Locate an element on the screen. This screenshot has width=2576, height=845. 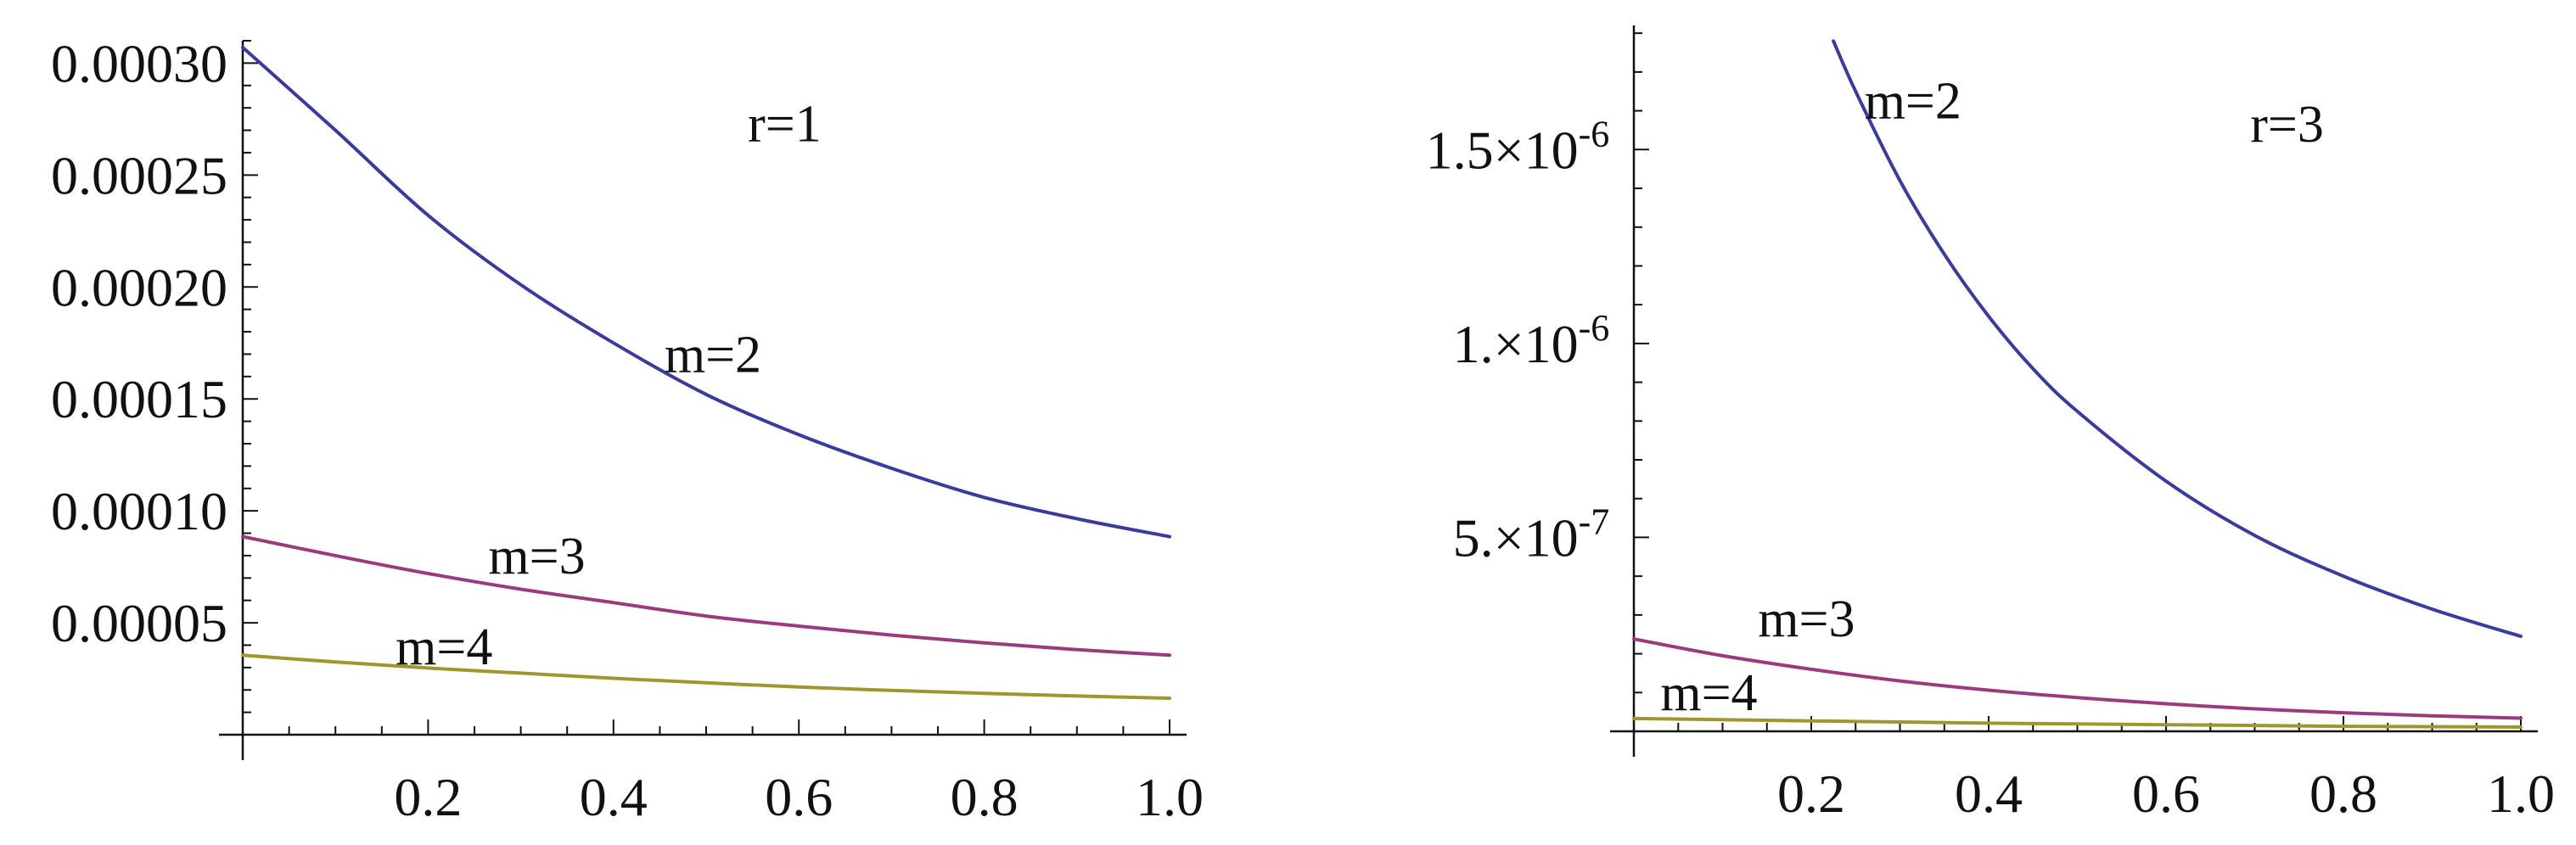
y-tick-label: 0.00030 is located at coordinates (139, 63).